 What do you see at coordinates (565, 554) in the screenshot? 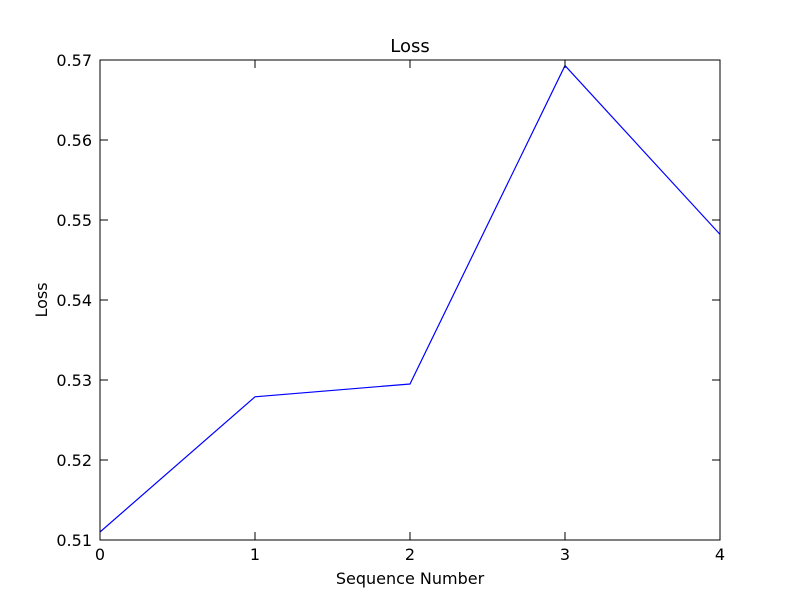
I see `x-tick-label: 3` at bounding box center [565, 554].